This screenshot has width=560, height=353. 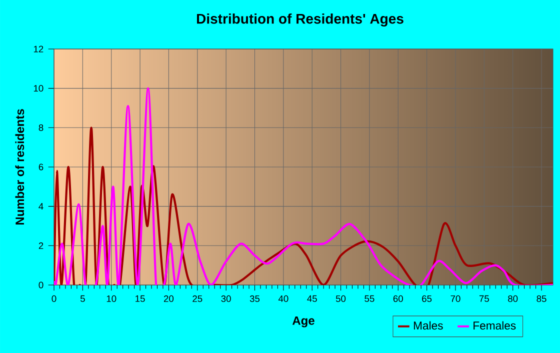 What do you see at coordinates (283, 298) in the screenshot?
I see `x-tick-label: 40` at bounding box center [283, 298].